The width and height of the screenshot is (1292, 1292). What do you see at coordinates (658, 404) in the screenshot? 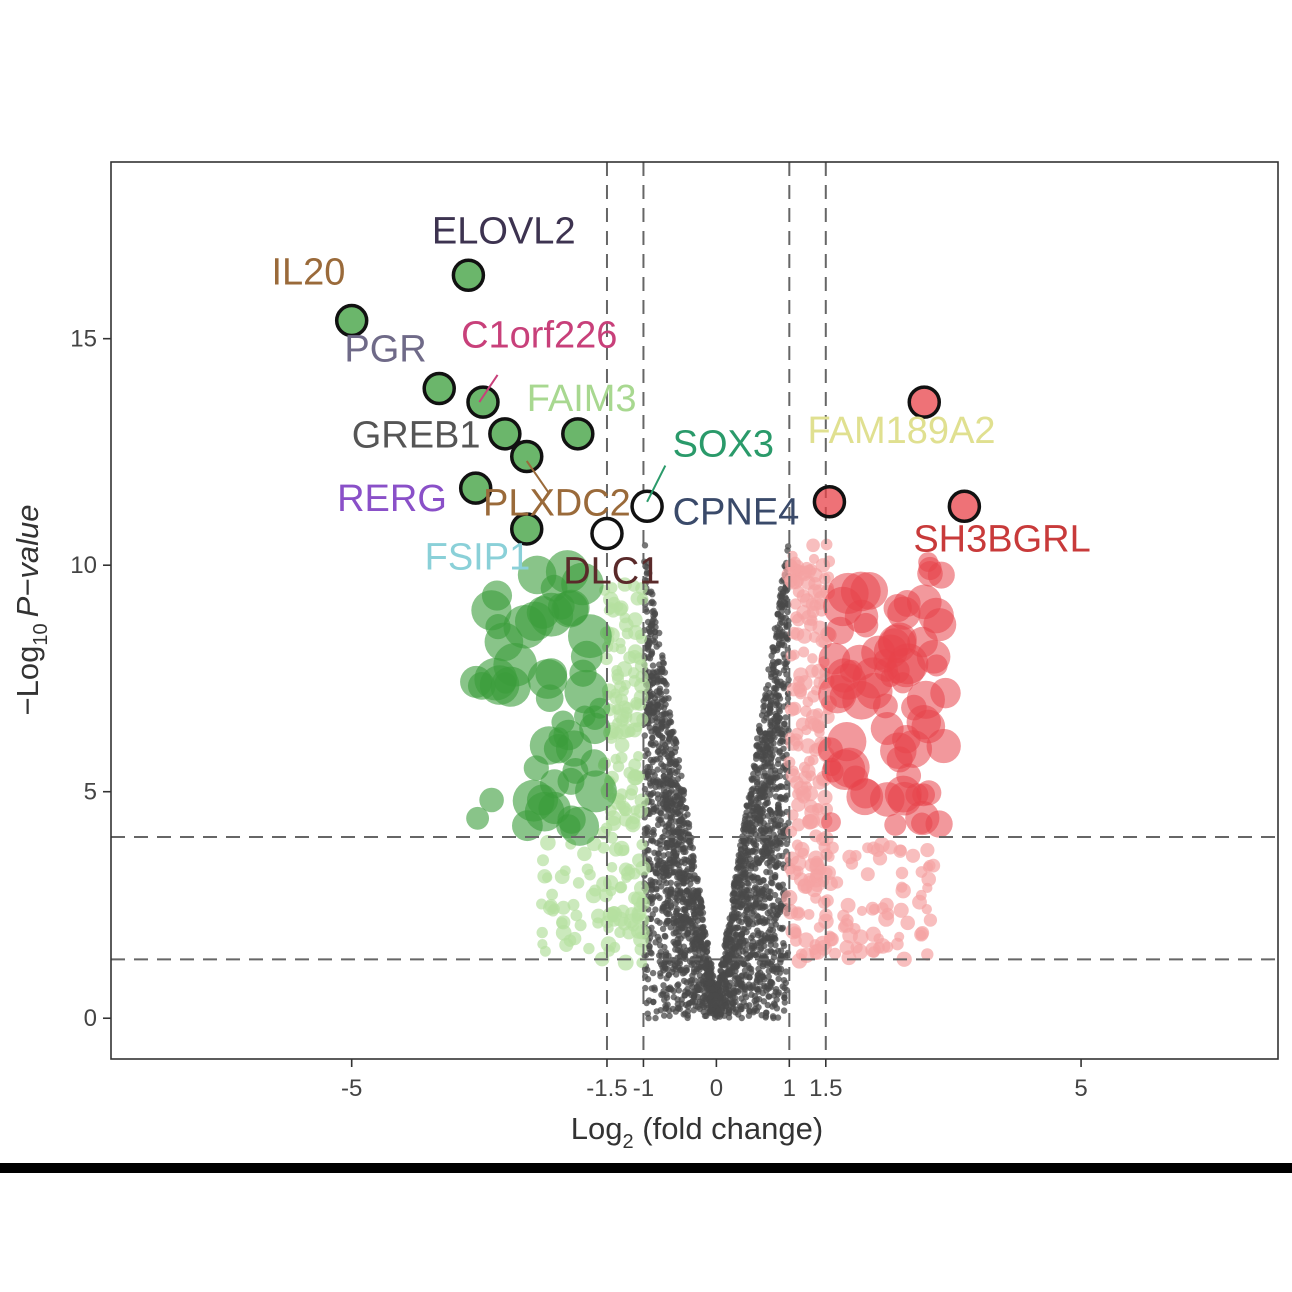
I see `highlighted-genes` at bounding box center [658, 404].